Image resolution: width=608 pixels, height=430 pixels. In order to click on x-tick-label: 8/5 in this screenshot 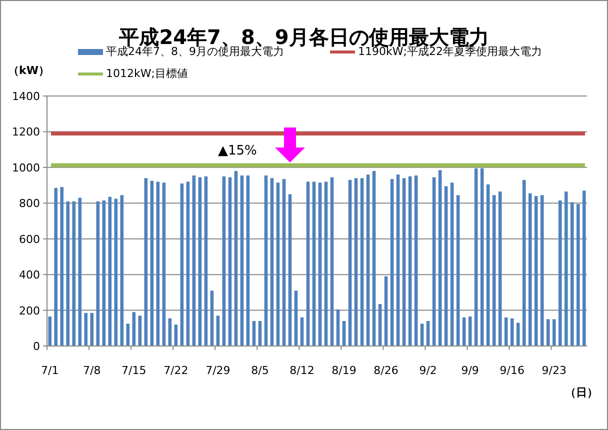, I will do `click(260, 370)`.